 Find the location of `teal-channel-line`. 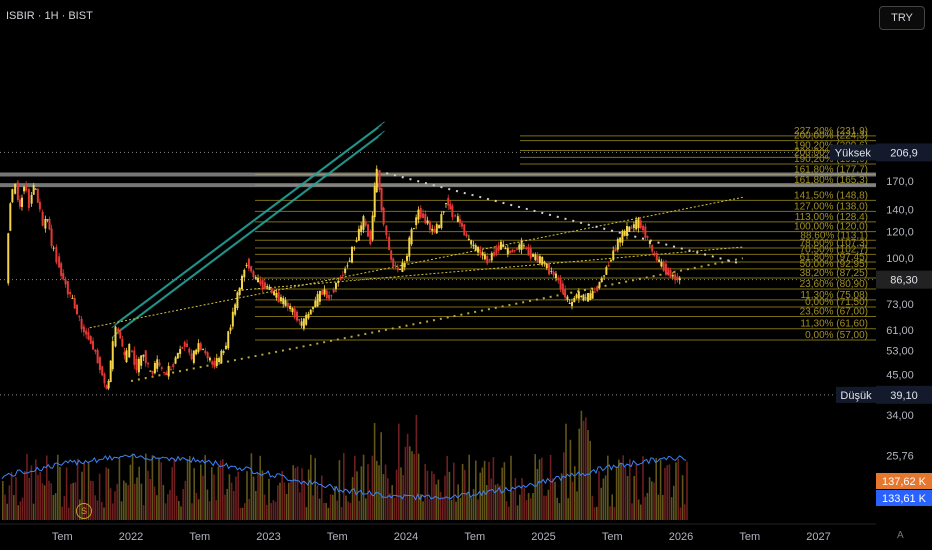

teal-channel-line is located at coordinates (248, 225).